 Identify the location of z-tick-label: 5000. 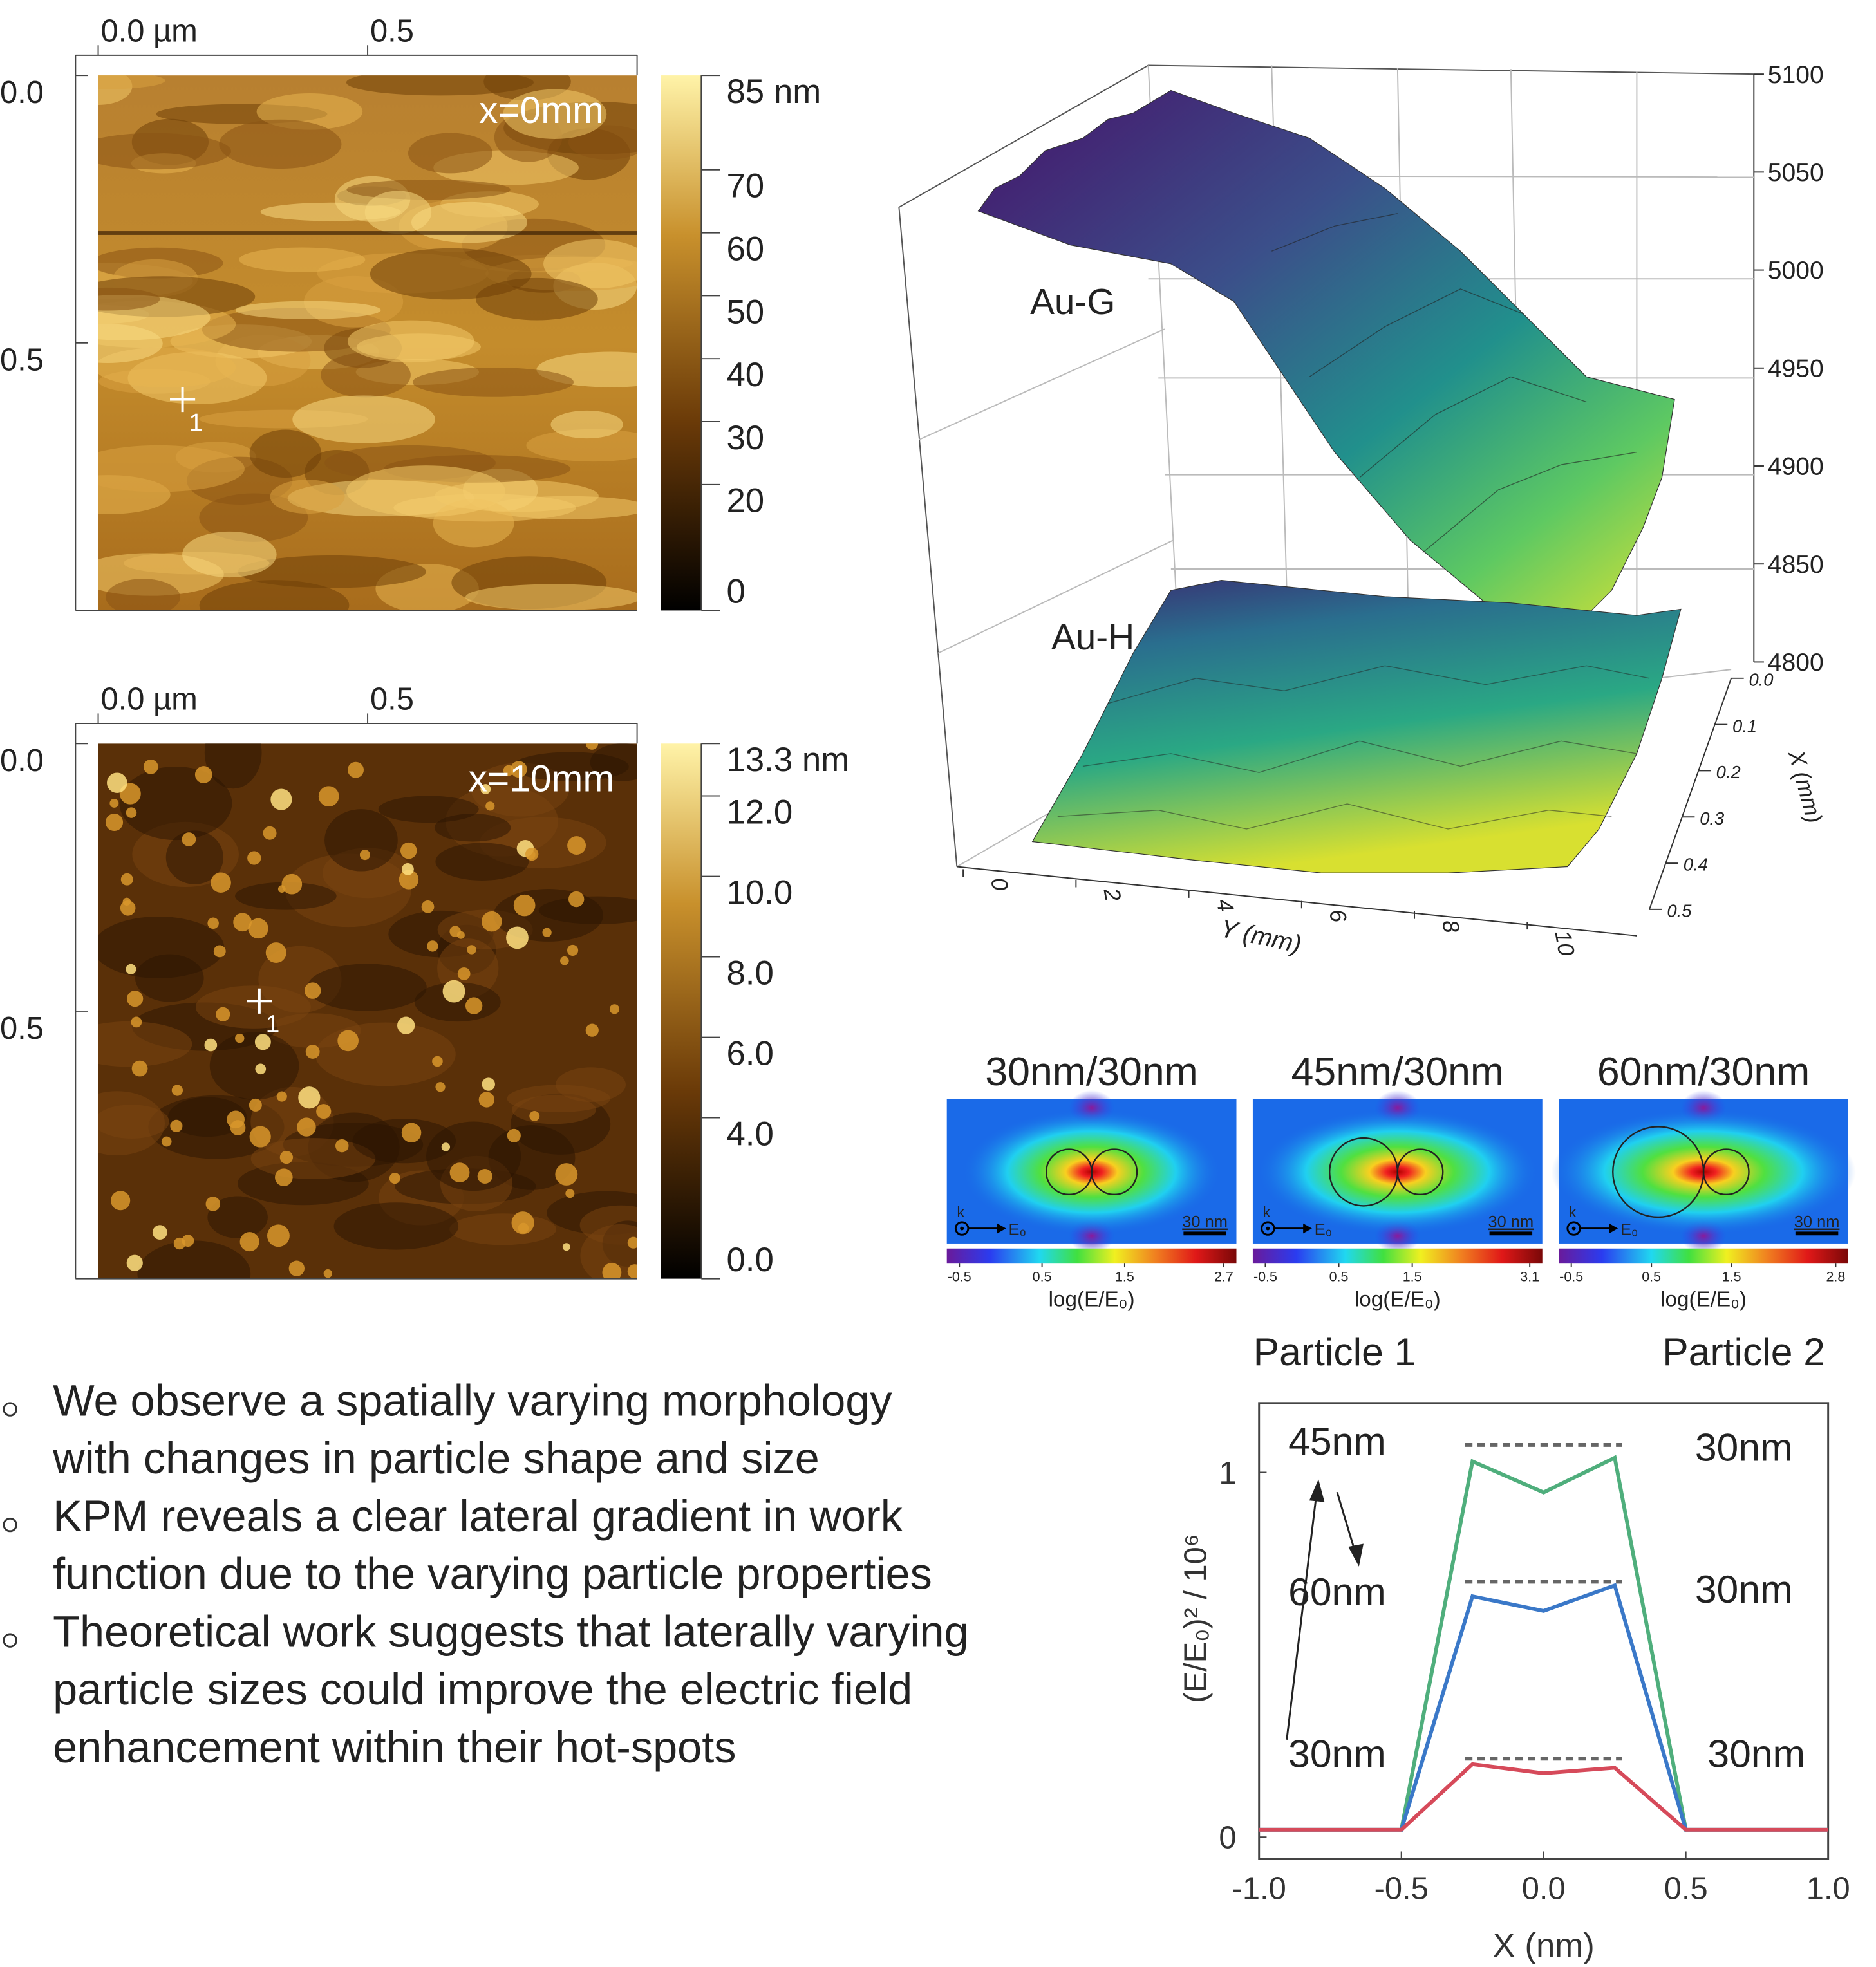
(1796, 270).